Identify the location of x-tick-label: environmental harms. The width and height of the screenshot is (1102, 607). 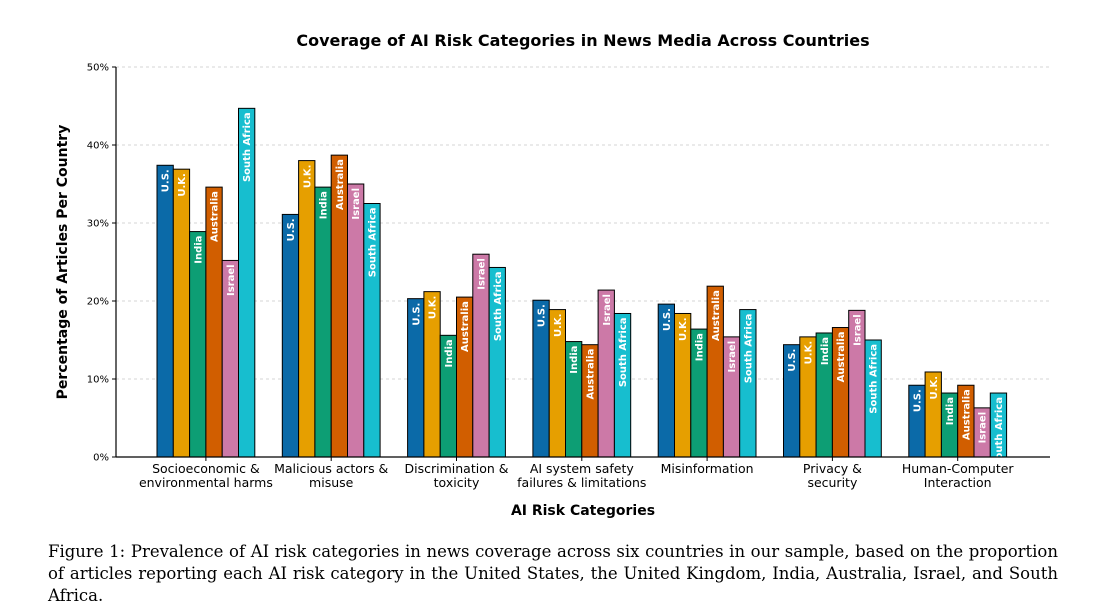
(206, 482).